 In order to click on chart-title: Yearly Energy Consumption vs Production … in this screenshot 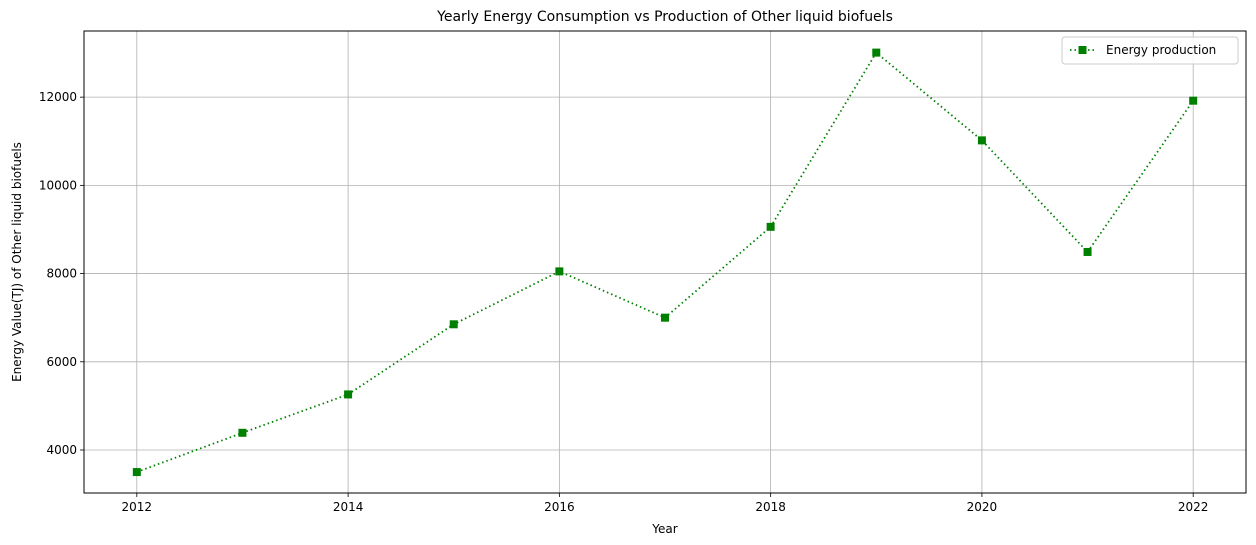, I will do `click(664, 17)`.